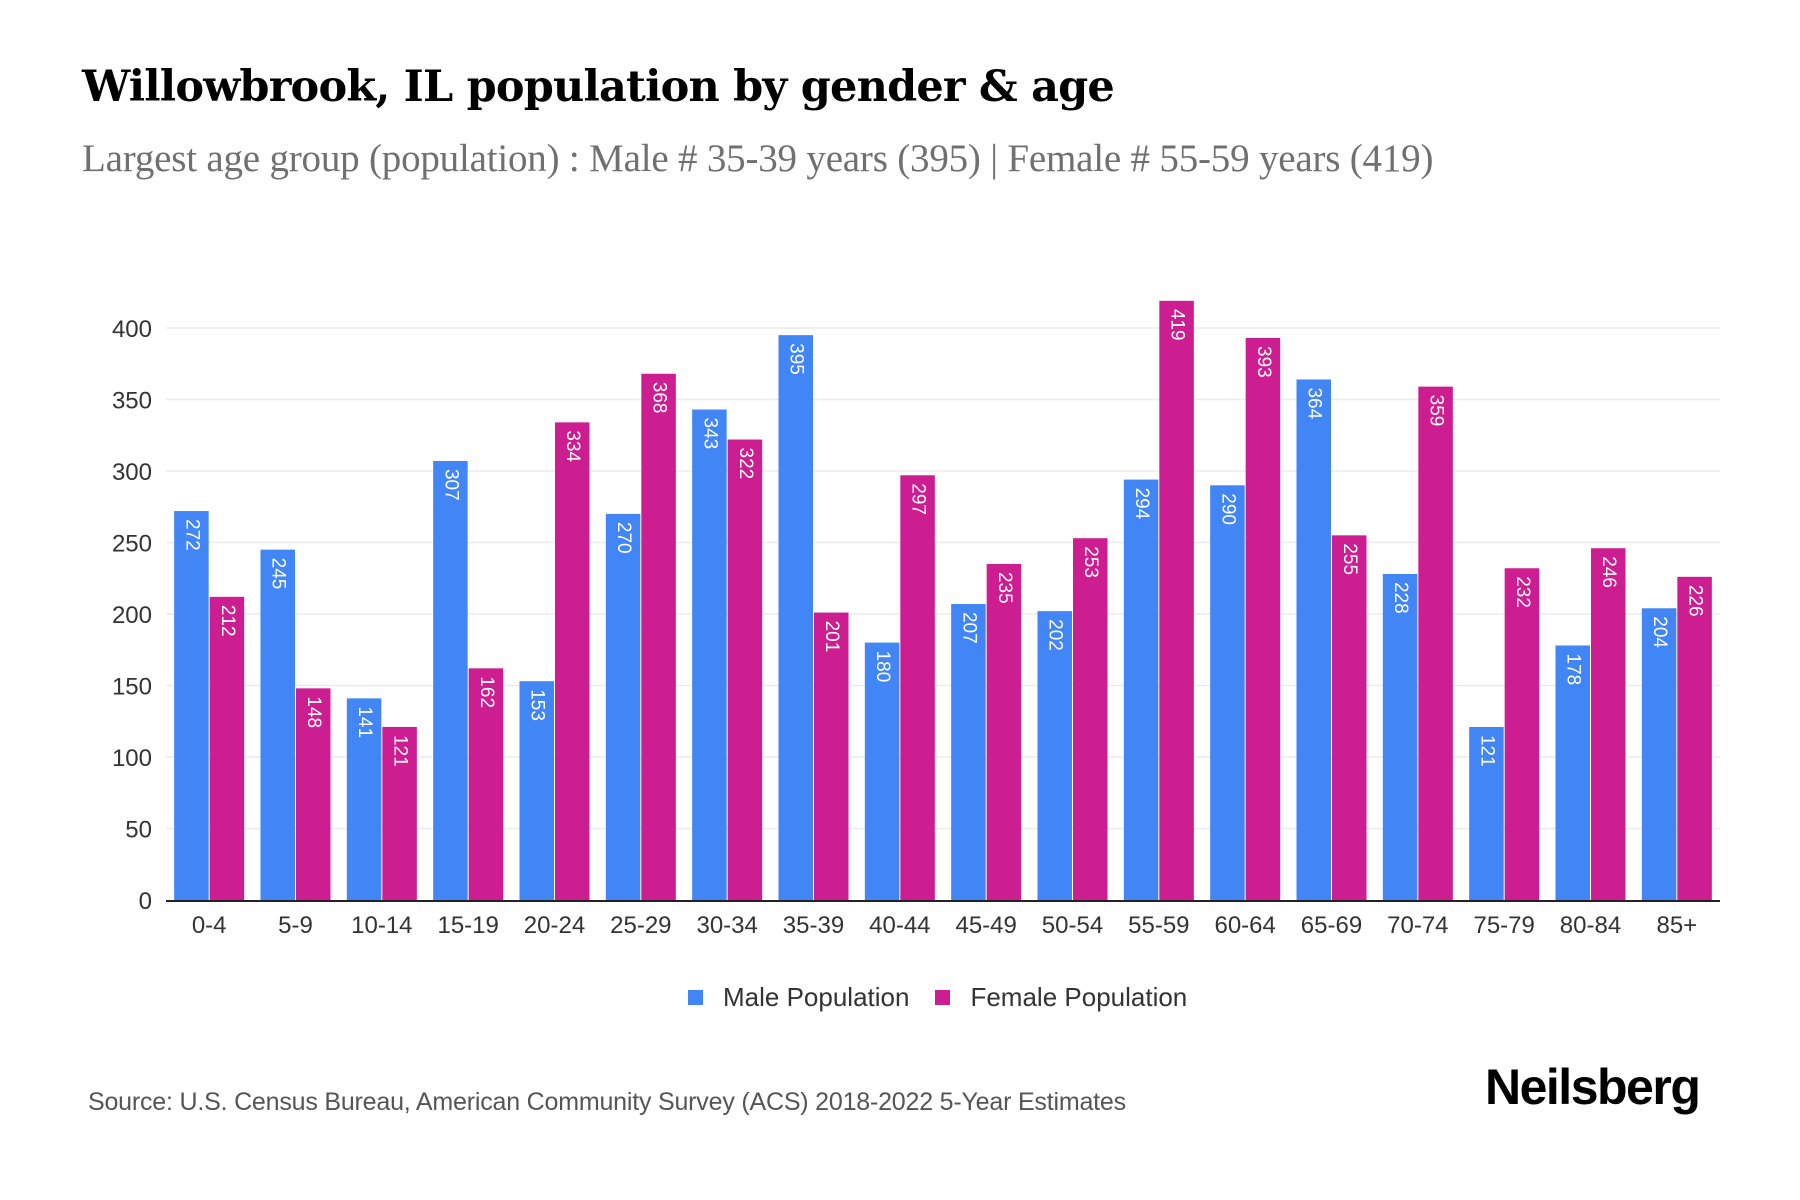 The height and width of the screenshot is (1200, 1800). What do you see at coordinates (554, 661) in the screenshot?
I see `bar-group: 153 334` at bounding box center [554, 661].